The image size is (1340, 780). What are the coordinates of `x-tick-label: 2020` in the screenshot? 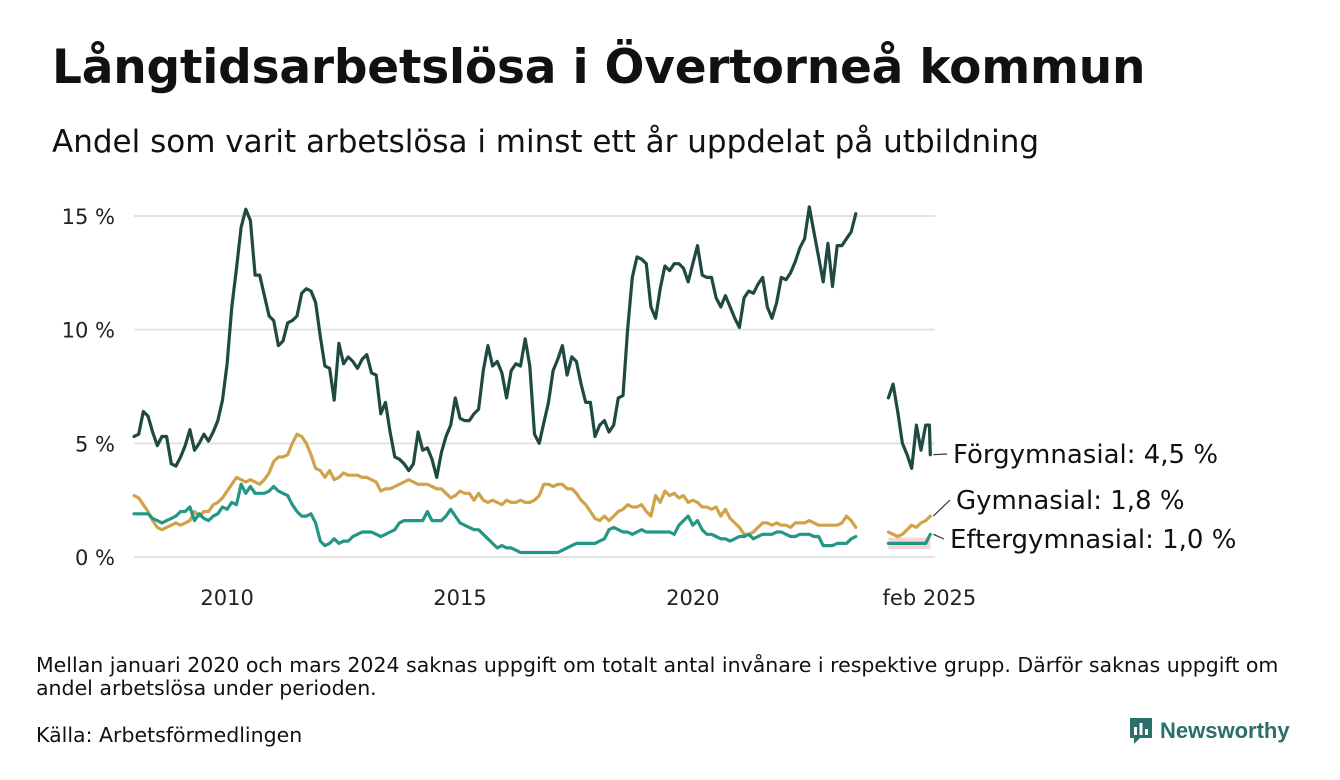 It's located at (692, 598).